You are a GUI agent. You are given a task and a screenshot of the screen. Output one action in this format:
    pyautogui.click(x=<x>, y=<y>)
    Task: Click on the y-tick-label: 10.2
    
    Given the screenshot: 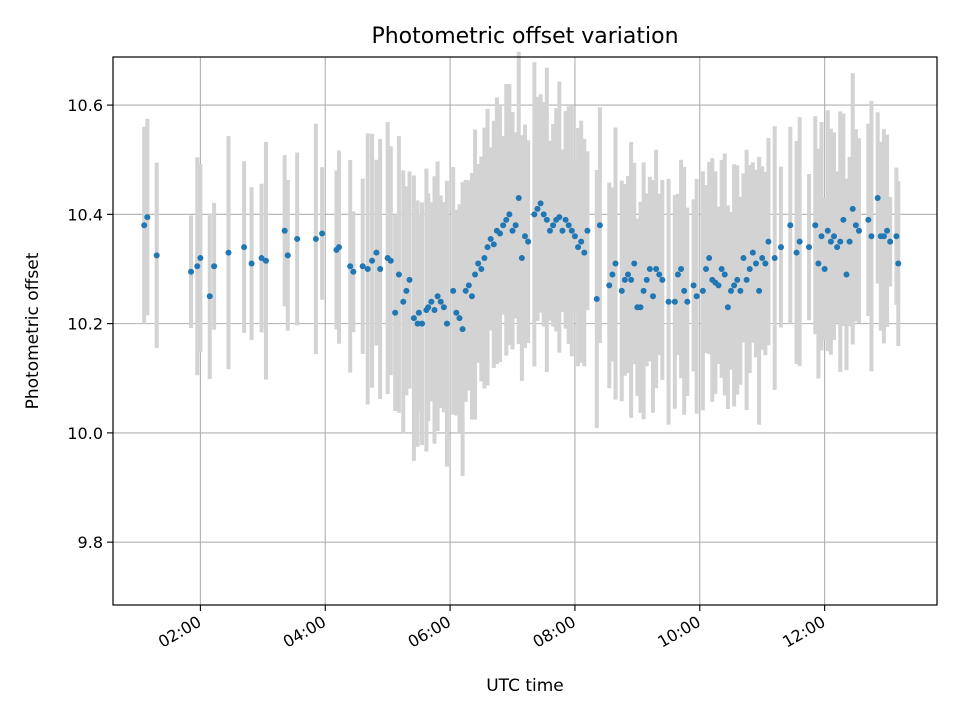 What is the action you would take?
    pyautogui.click(x=85, y=324)
    